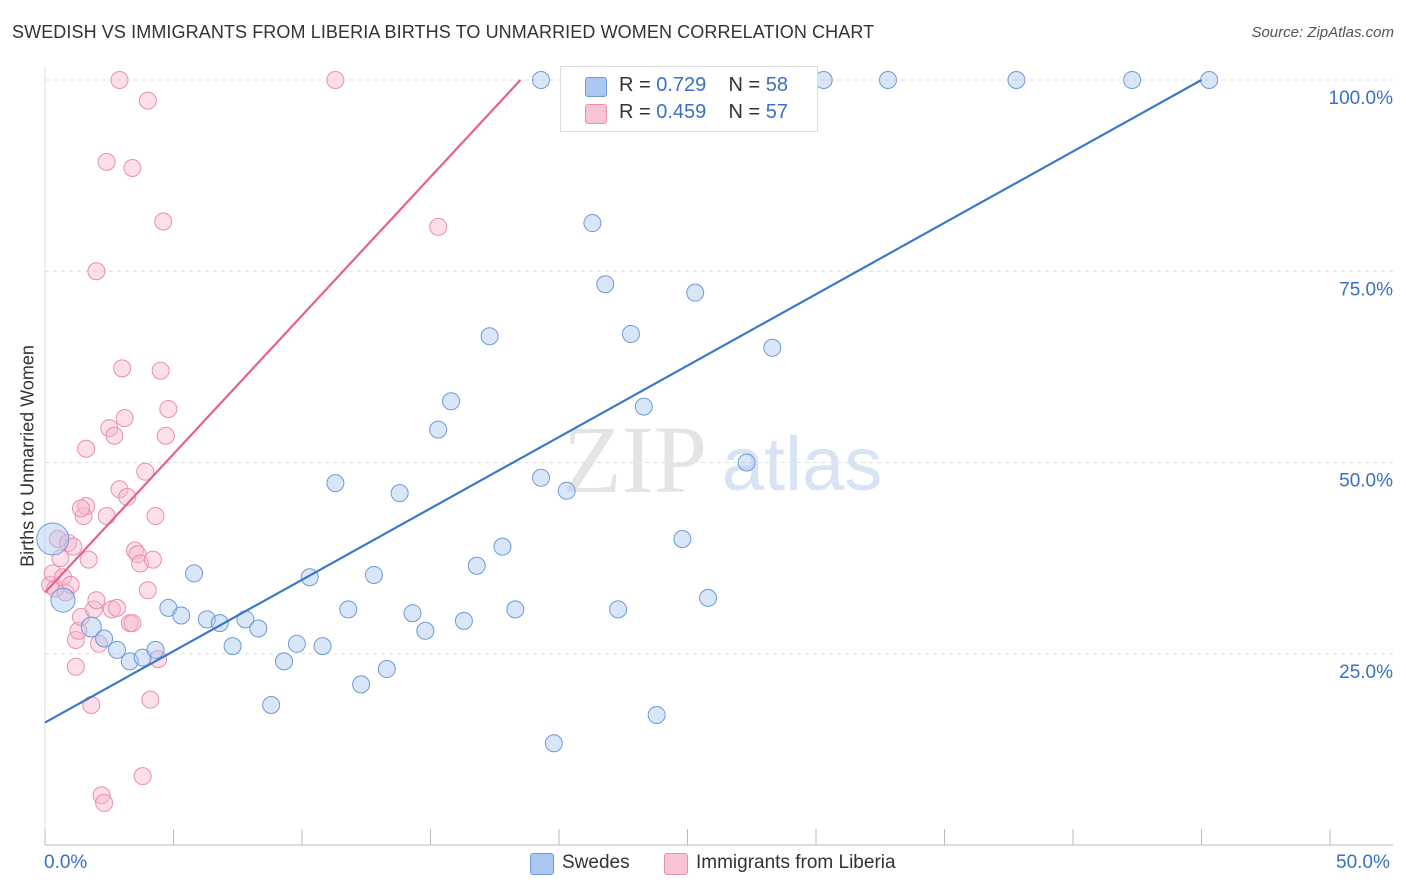 The image size is (1406, 892). What do you see at coordinates (777, 112) in the screenshot?
I see `legend-n-value: 57` at bounding box center [777, 112].